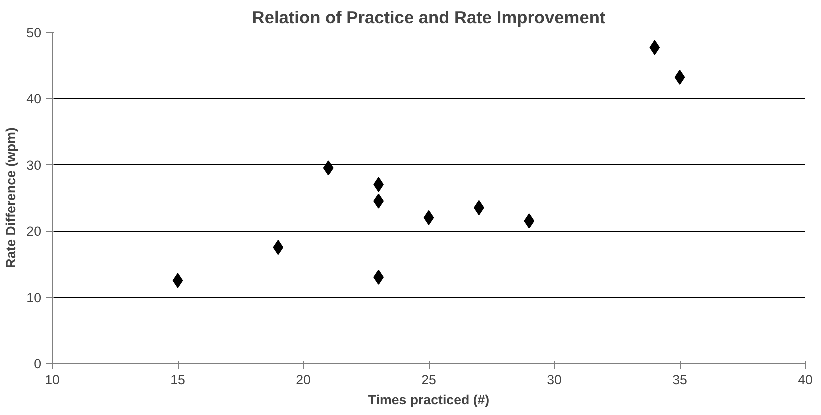 The width and height of the screenshot is (821, 415). I want to click on x-axis-title: Times practiced (#), so click(429, 400).